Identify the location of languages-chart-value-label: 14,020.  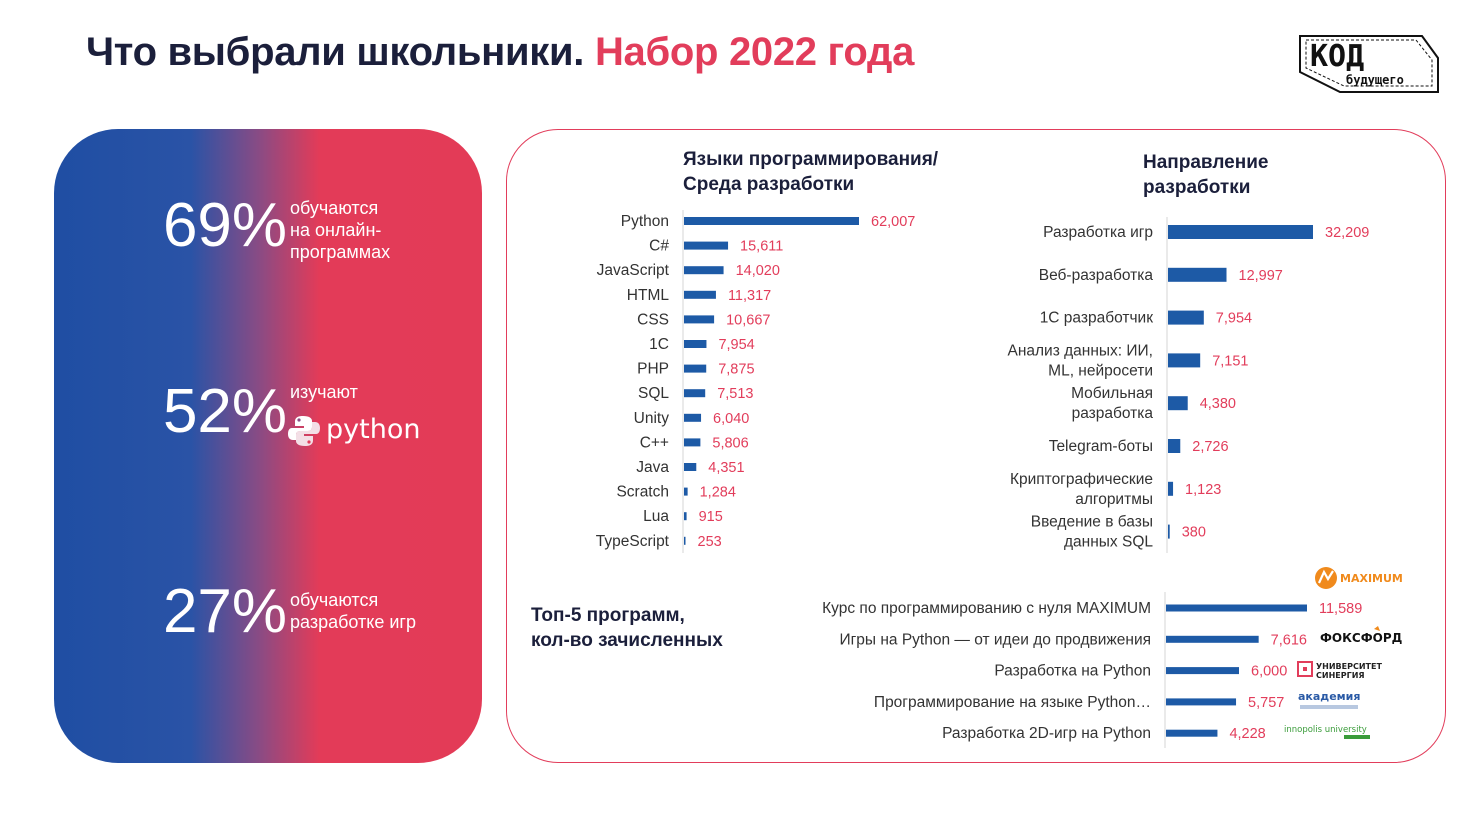
(758, 271).